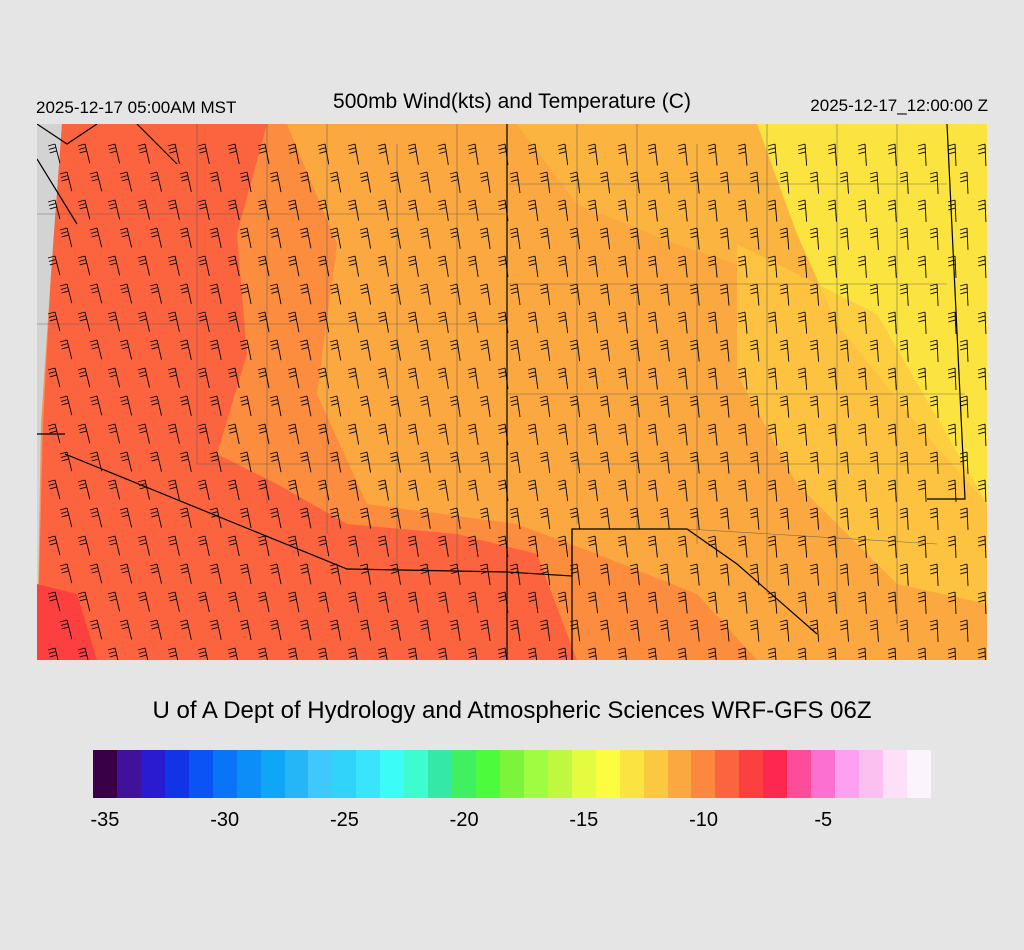 The height and width of the screenshot is (950, 1024). Describe the element at coordinates (512, 824) in the screenshot. I see `colorbar-tick-labels: -35 -30 -25 -20 -15 -10 -5` at that location.